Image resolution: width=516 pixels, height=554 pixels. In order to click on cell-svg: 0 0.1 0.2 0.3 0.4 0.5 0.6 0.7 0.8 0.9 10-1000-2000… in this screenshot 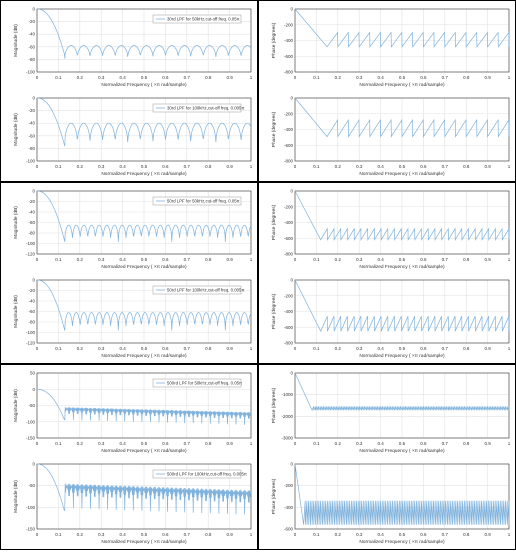, I will do `click(391, 458)`.